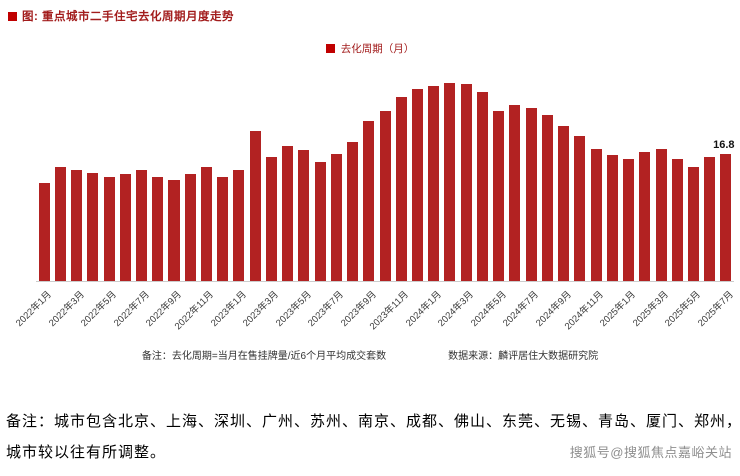 The width and height of the screenshot is (740, 476). What do you see at coordinates (86, 452) in the screenshot?
I see `bottom-note-line2: 城市较以往有所调整。` at bounding box center [86, 452].